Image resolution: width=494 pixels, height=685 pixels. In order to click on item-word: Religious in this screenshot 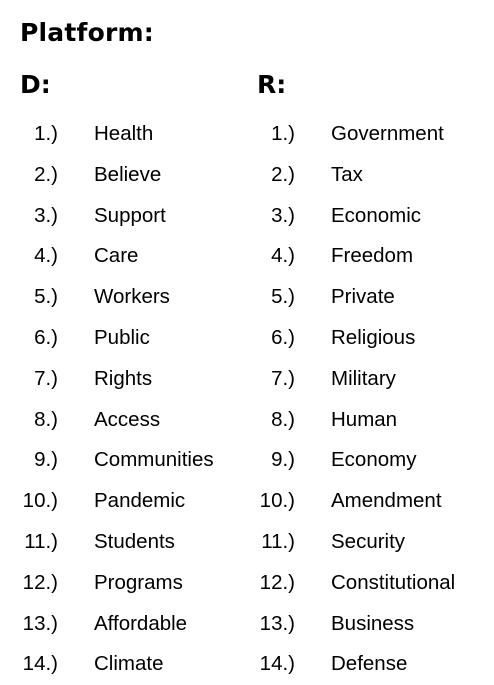, I will do `click(373, 337)`.